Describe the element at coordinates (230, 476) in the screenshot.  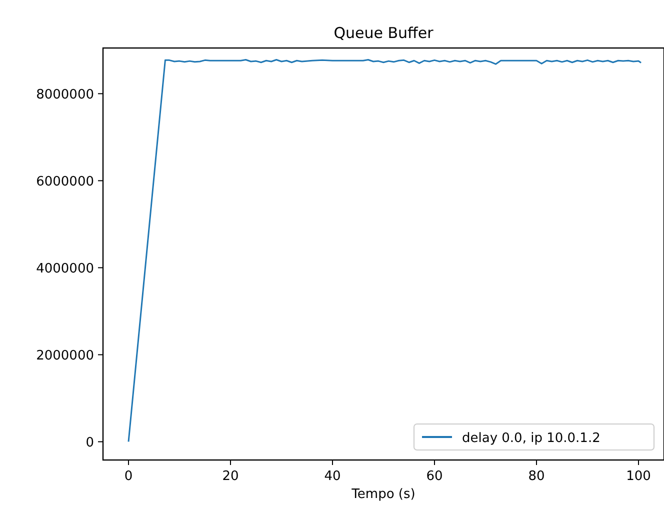
I see `x-tick-label: 20` at that location.